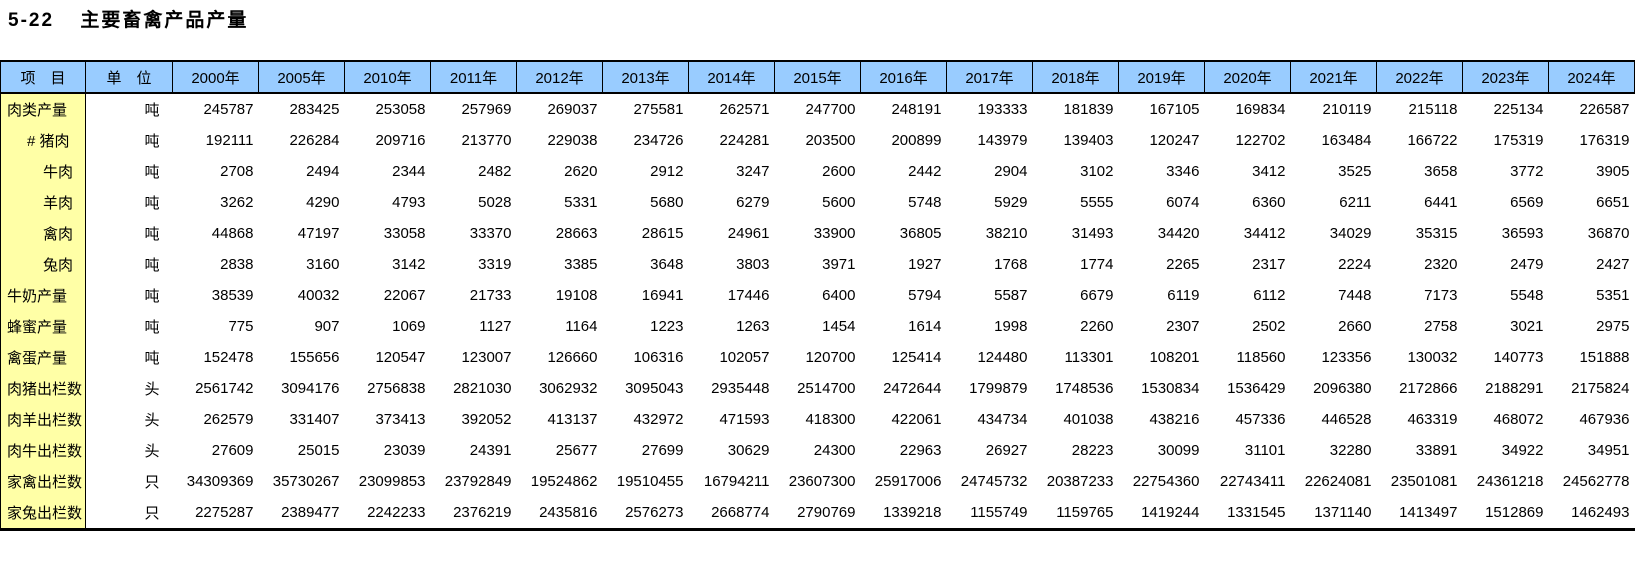  What do you see at coordinates (1342, 388) in the screenshot?
I see `cell-value: 2096380` at bounding box center [1342, 388].